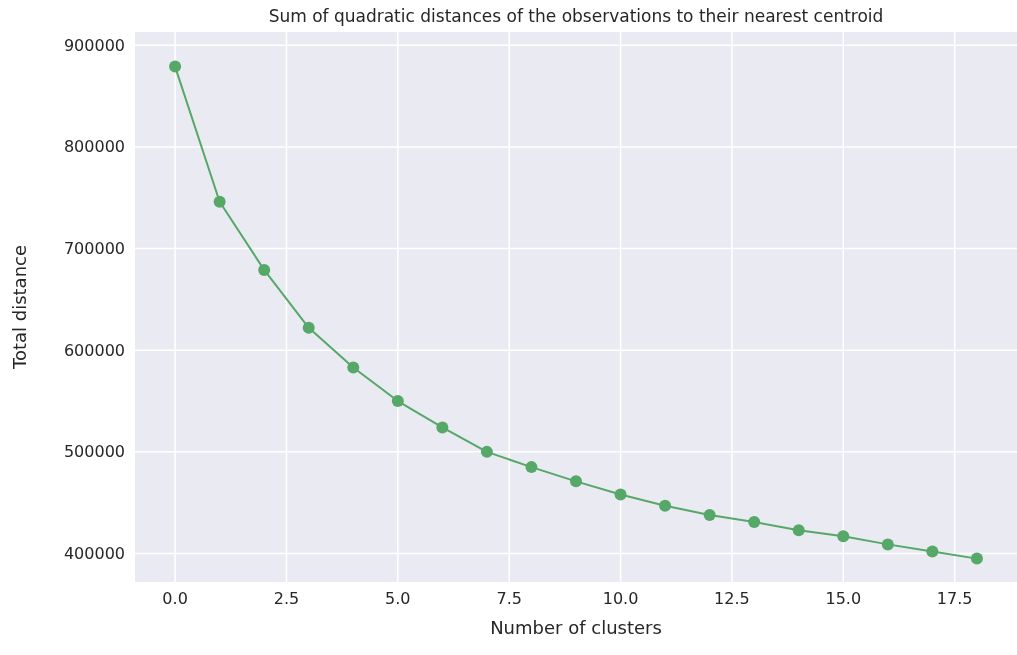 This screenshot has width=1017, height=655. I want to click on x-tick-label: 17.5, so click(954, 598).